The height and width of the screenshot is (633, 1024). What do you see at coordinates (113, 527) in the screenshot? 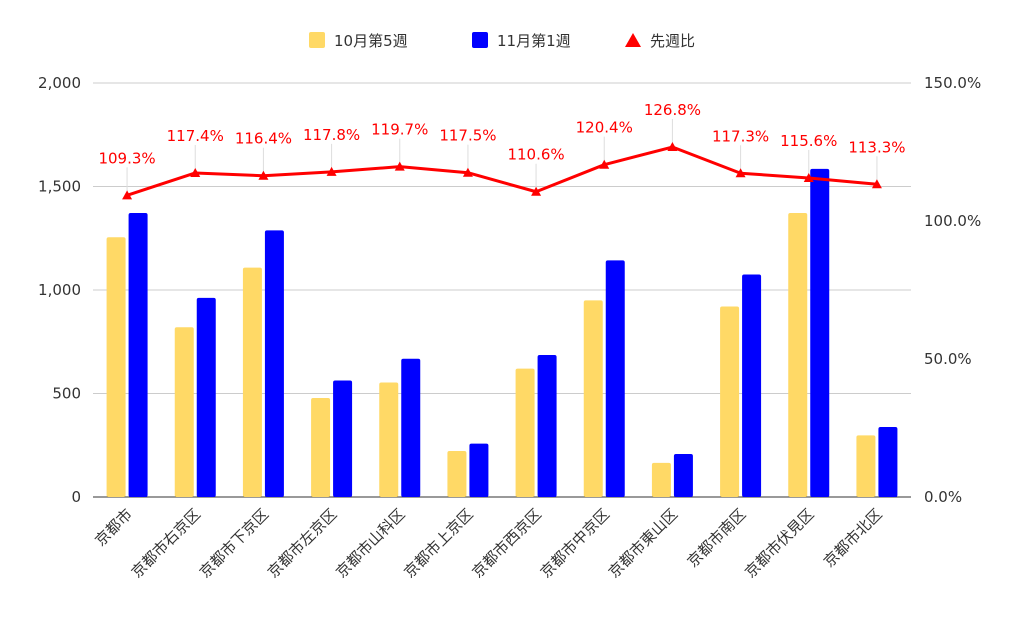
I see `category-label: 京都市` at bounding box center [113, 527].